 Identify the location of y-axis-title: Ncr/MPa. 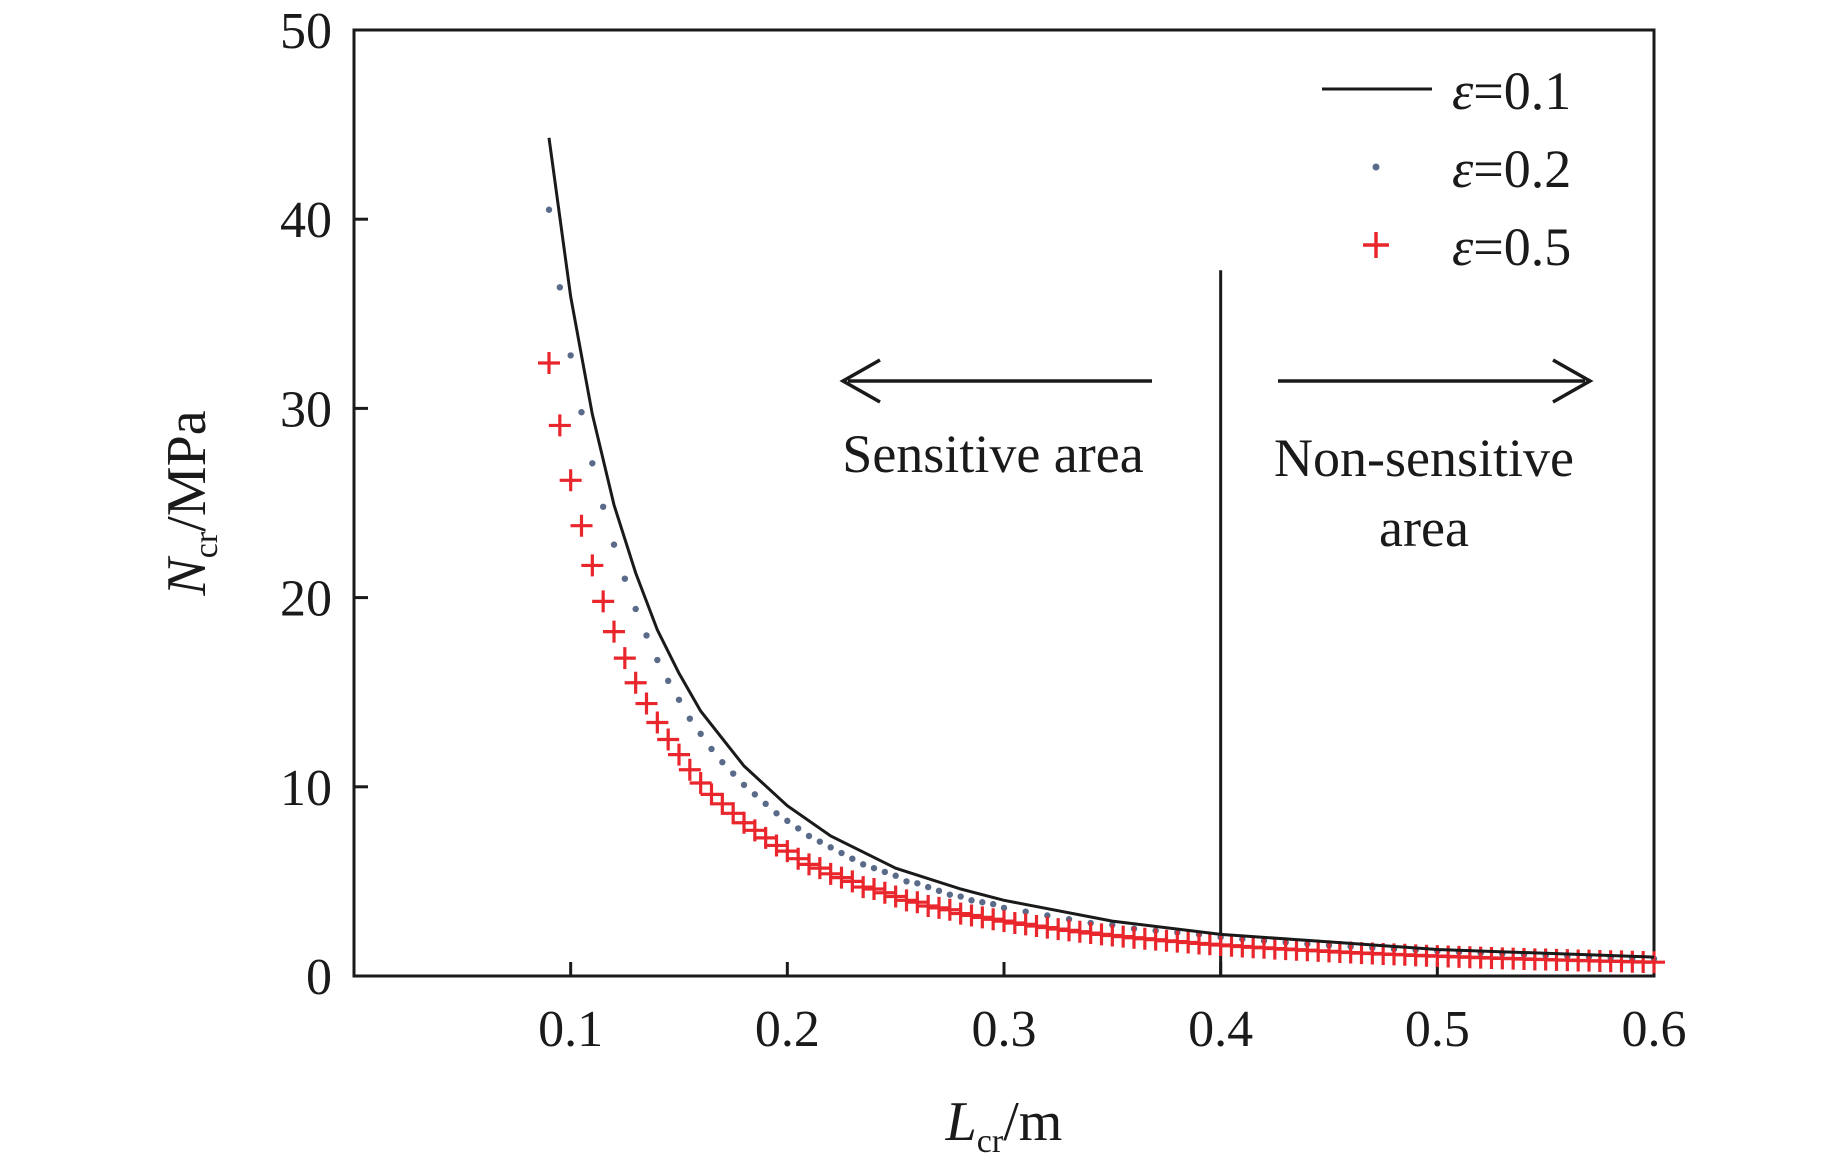
(190, 503).